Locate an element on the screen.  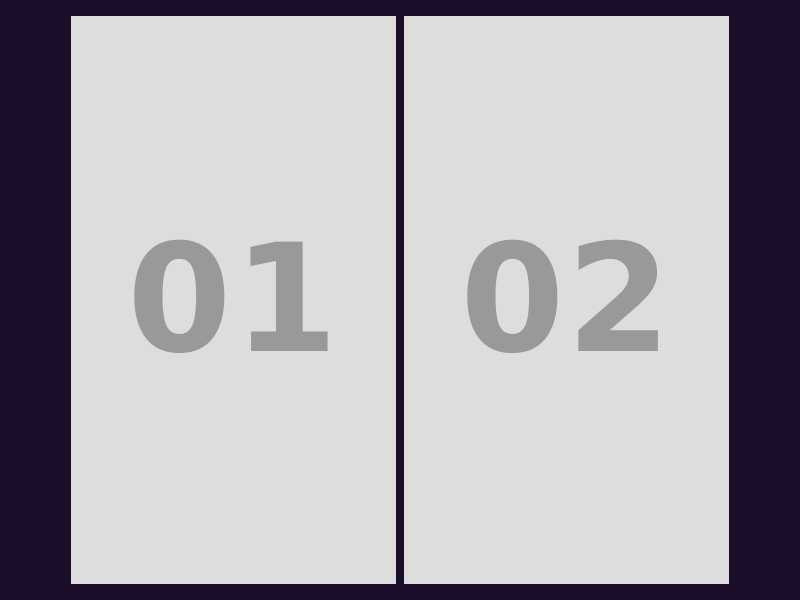
panel-number-01: 01 is located at coordinates (233, 300).